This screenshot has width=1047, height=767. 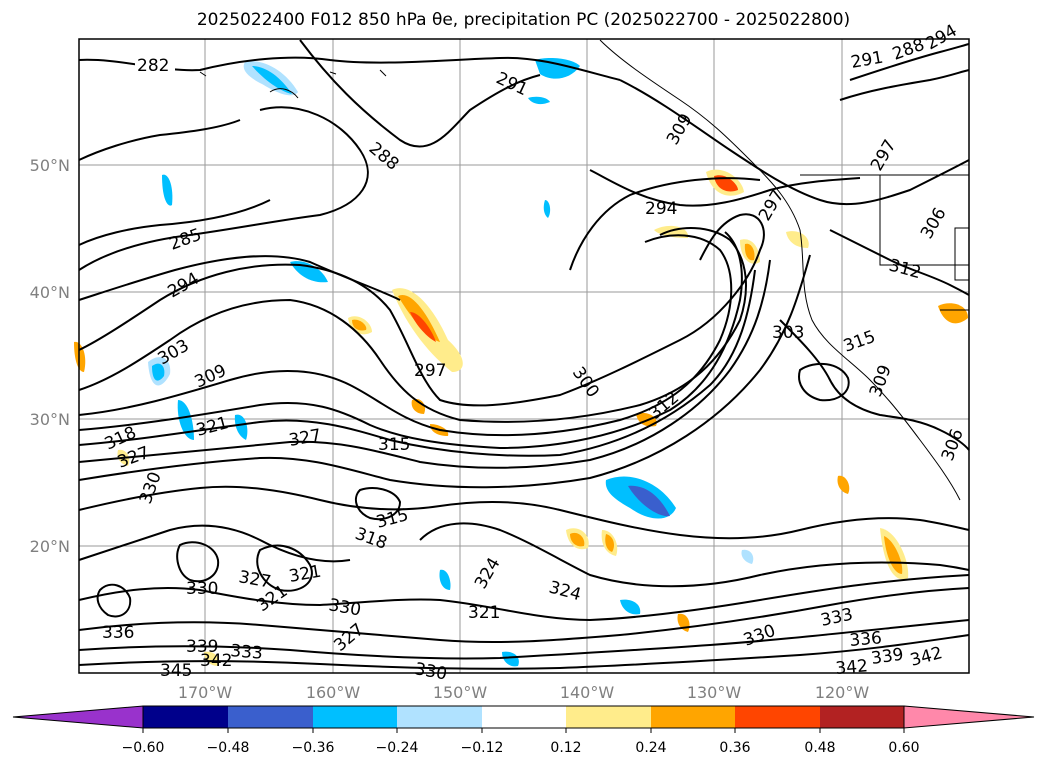 I want to click on colorbar-tick: −0.36, so click(x=313, y=748).